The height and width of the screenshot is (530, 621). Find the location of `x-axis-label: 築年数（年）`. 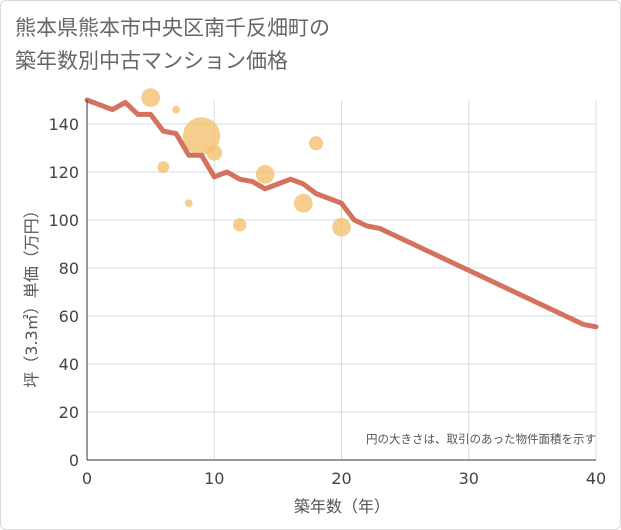

x-axis-label: 築年数（年） is located at coordinates (342, 506).